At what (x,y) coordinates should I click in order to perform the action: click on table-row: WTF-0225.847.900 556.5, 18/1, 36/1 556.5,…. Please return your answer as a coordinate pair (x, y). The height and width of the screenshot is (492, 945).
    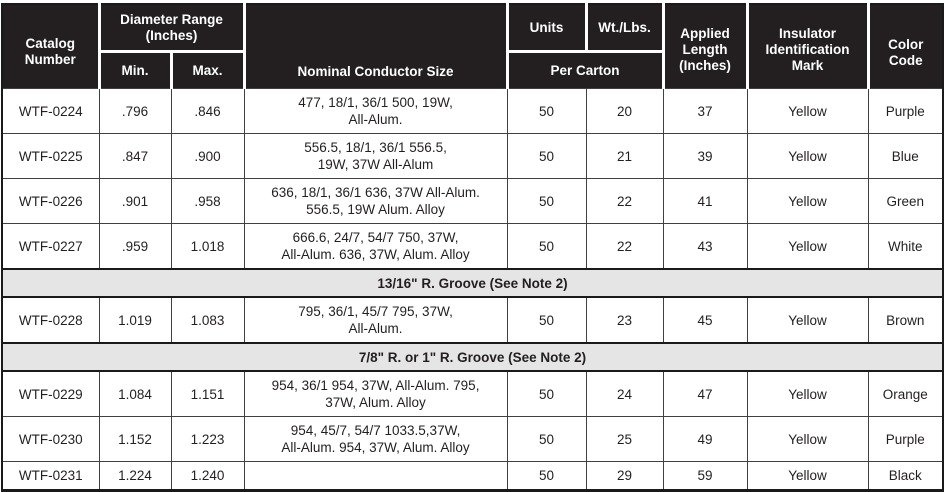
    Looking at the image, I should click on (472, 156).